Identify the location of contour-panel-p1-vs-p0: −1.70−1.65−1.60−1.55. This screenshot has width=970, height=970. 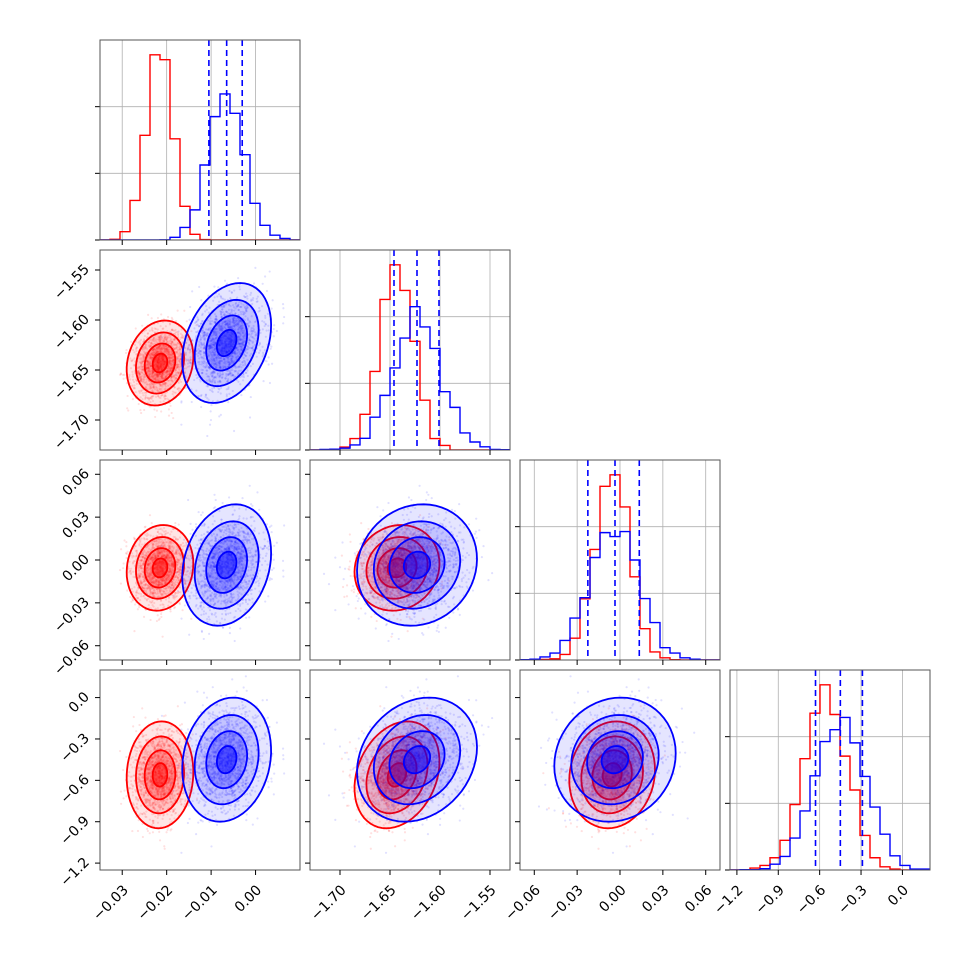
(176, 352).